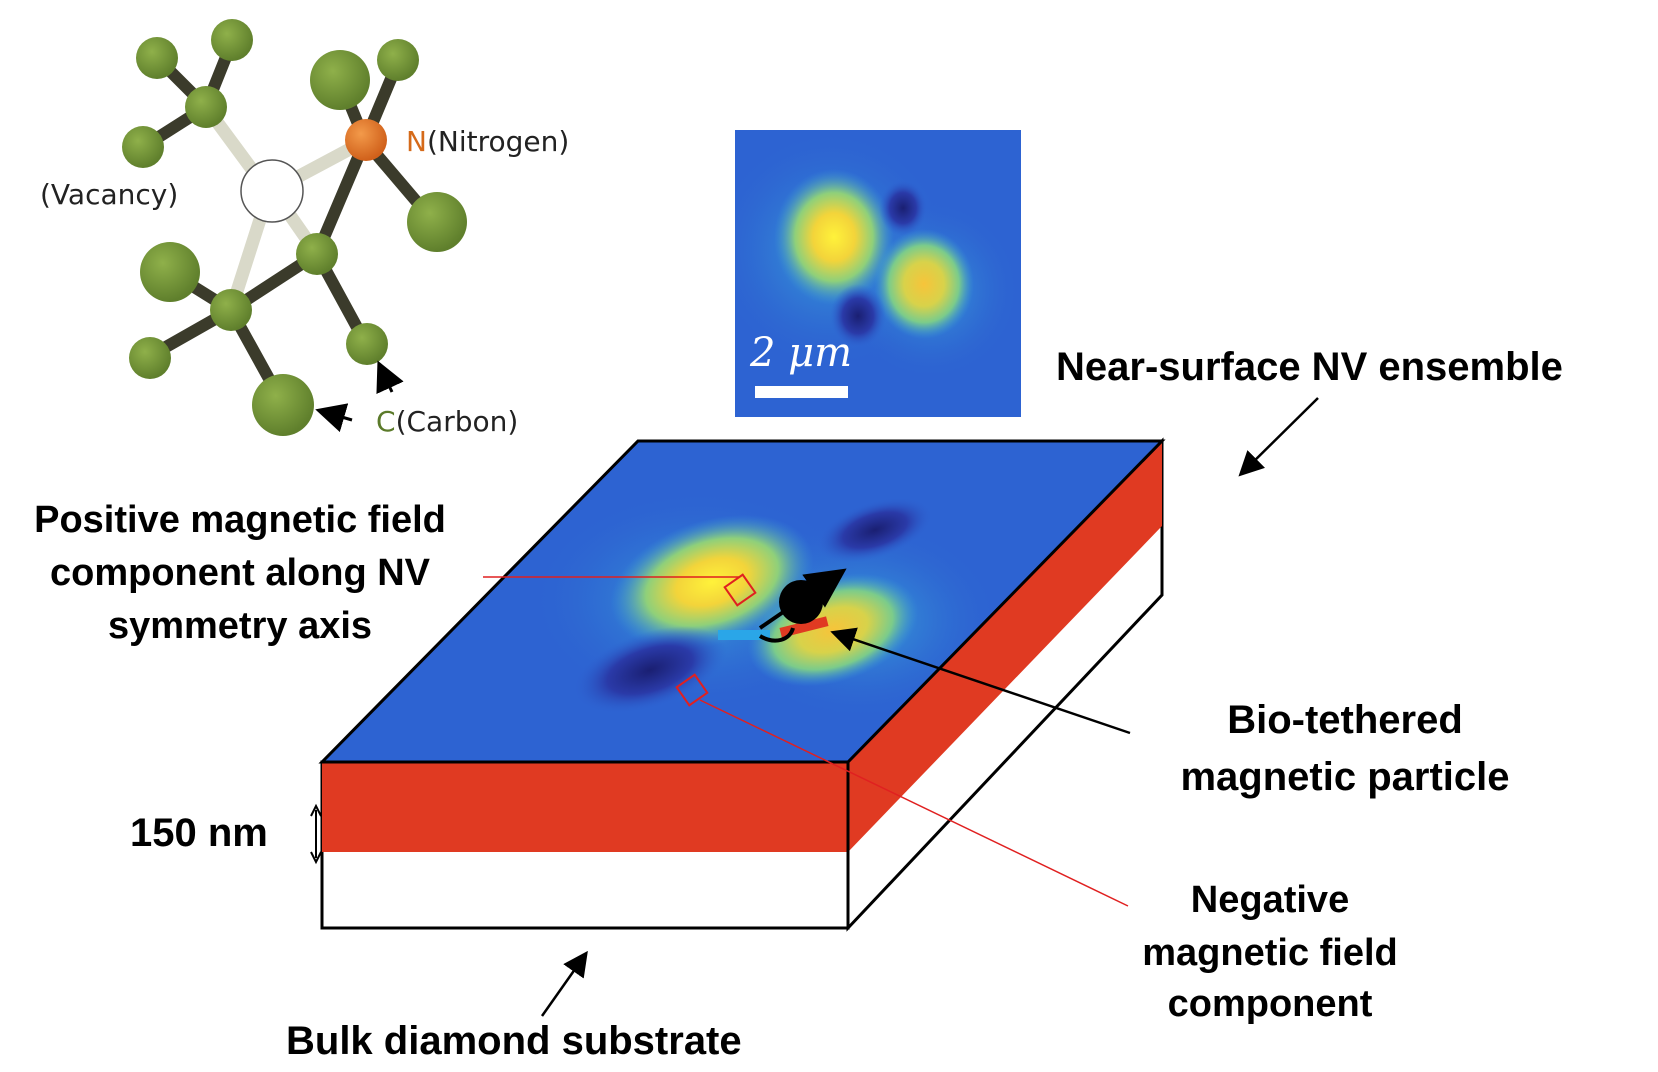 The height and width of the screenshot is (1072, 1658). Describe the element at coordinates (416, 141) in the screenshot. I see `nitrogen-symbol: N` at that location.